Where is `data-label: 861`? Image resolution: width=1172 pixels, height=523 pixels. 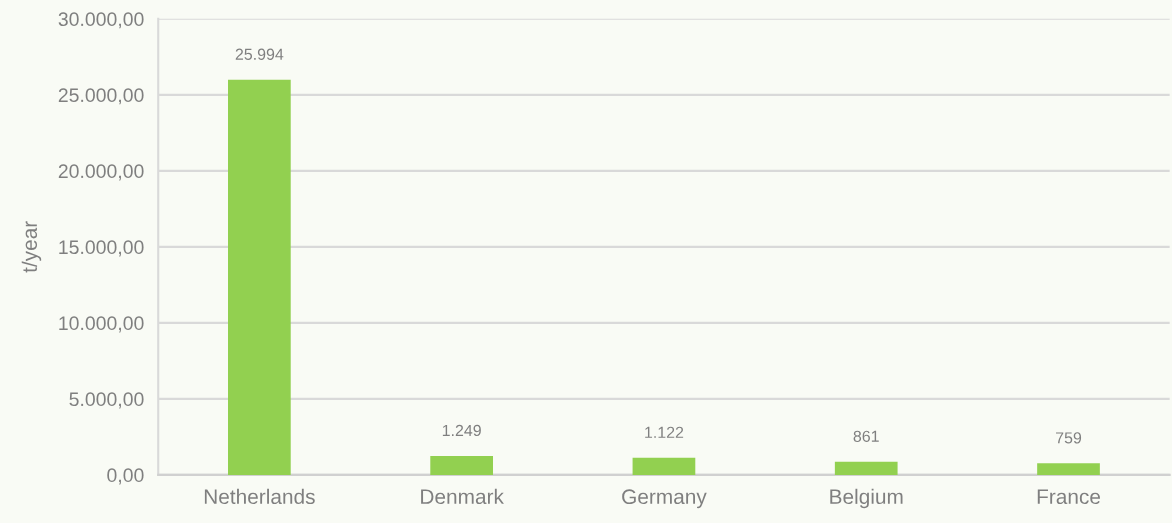
data-label: 861 is located at coordinates (866, 436).